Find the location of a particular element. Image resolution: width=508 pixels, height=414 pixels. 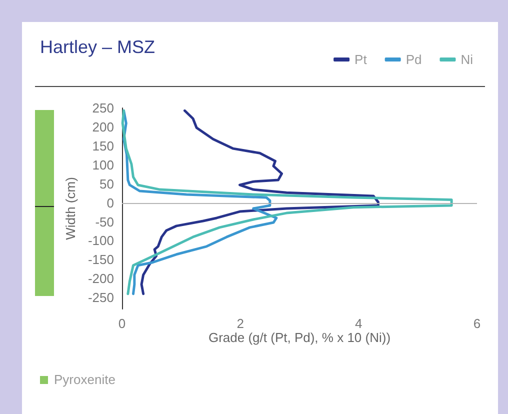

y-tick-label: -150 is located at coordinates (101, 260).